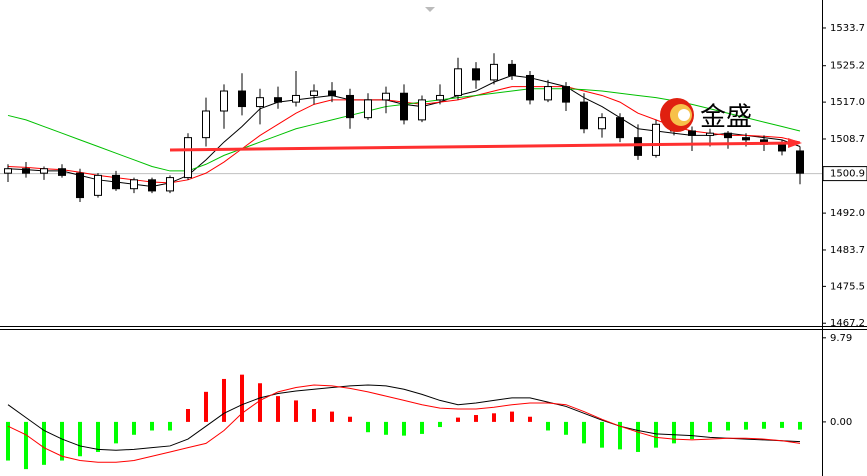 This screenshot has height=476, width=867. Describe the element at coordinates (404, 417) in the screenshot. I see `indicator-line` at that location.